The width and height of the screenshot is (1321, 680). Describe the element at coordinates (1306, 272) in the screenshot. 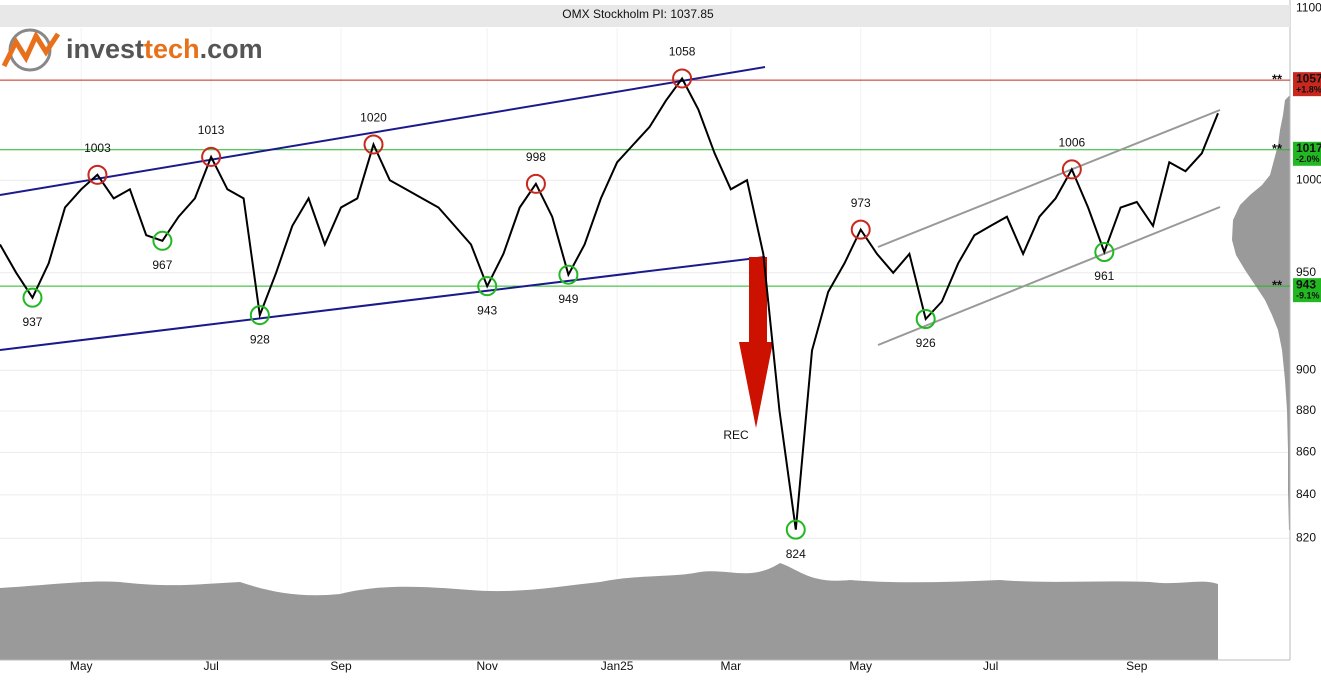

I see `y-tick-label: 950` at that location.